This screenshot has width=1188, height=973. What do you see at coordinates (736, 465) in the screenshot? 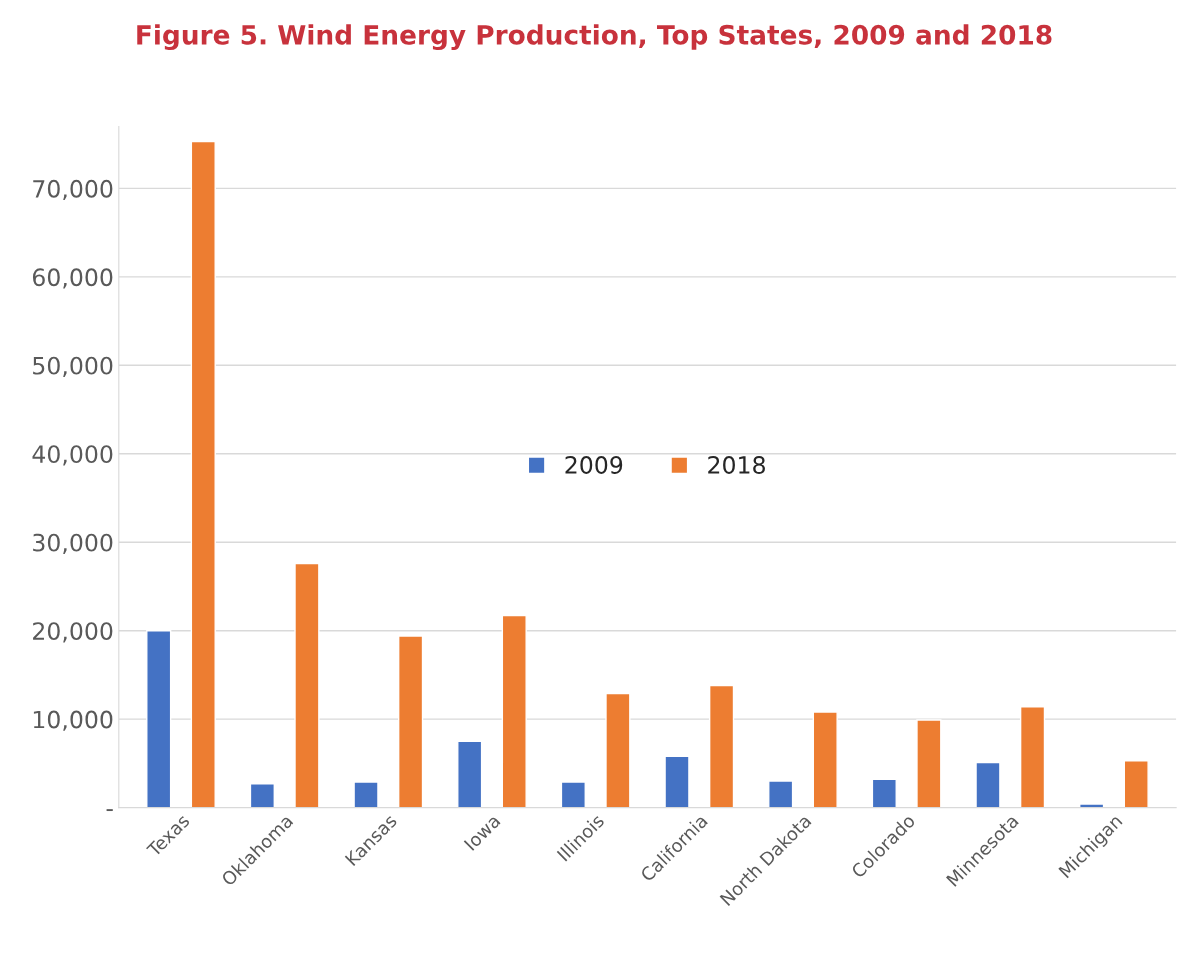
I see `legend-label: 2018` at bounding box center [736, 465].